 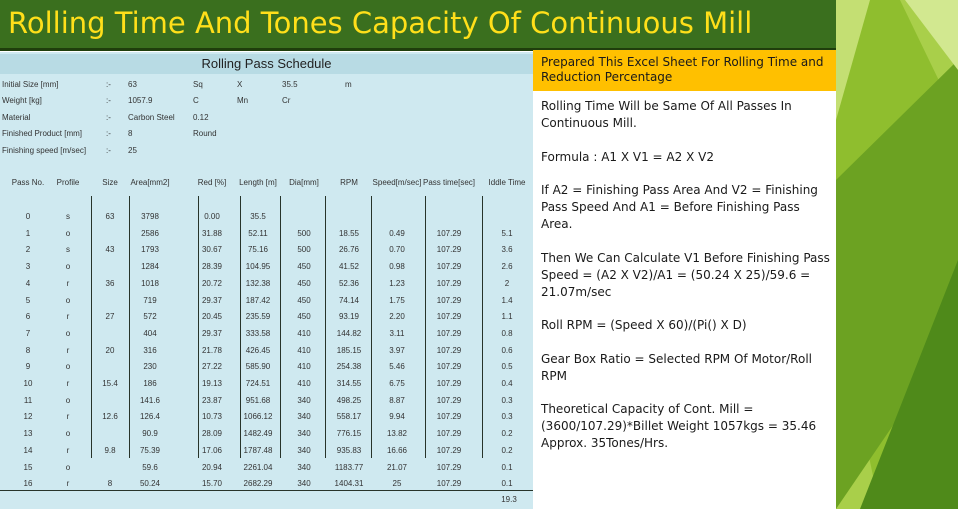 What do you see at coordinates (140, 100) in the screenshot?
I see `info-value: 1057.9` at bounding box center [140, 100].